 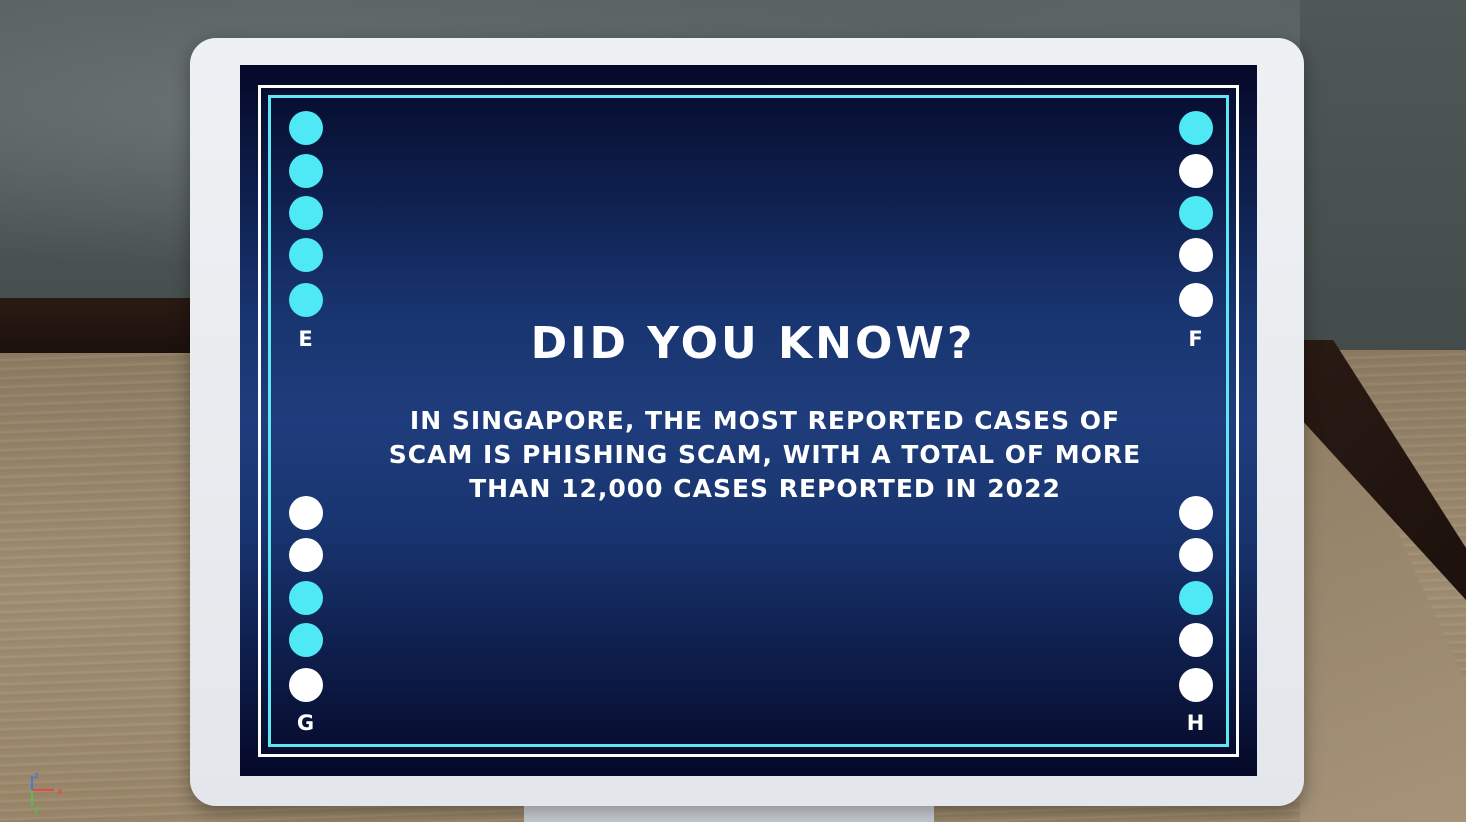 What do you see at coordinates (306, 339) in the screenshot?
I see `corner-label-e: E` at bounding box center [306, 339].